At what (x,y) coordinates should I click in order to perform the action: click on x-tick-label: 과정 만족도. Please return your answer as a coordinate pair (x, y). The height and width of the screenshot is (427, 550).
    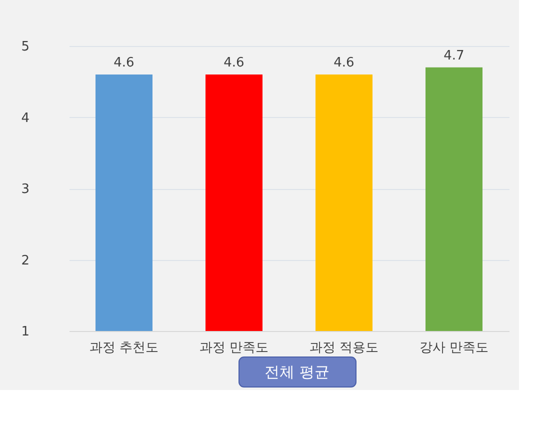
    Looking at the image, I should click on (234, 348).